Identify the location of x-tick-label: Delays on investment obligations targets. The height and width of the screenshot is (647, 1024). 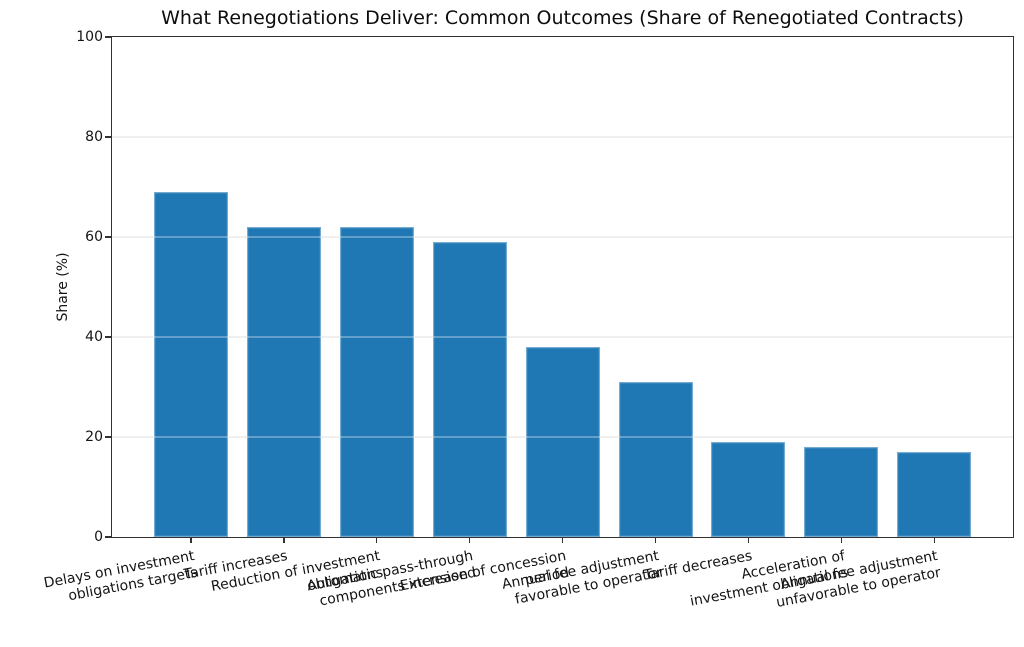
(120, 576).